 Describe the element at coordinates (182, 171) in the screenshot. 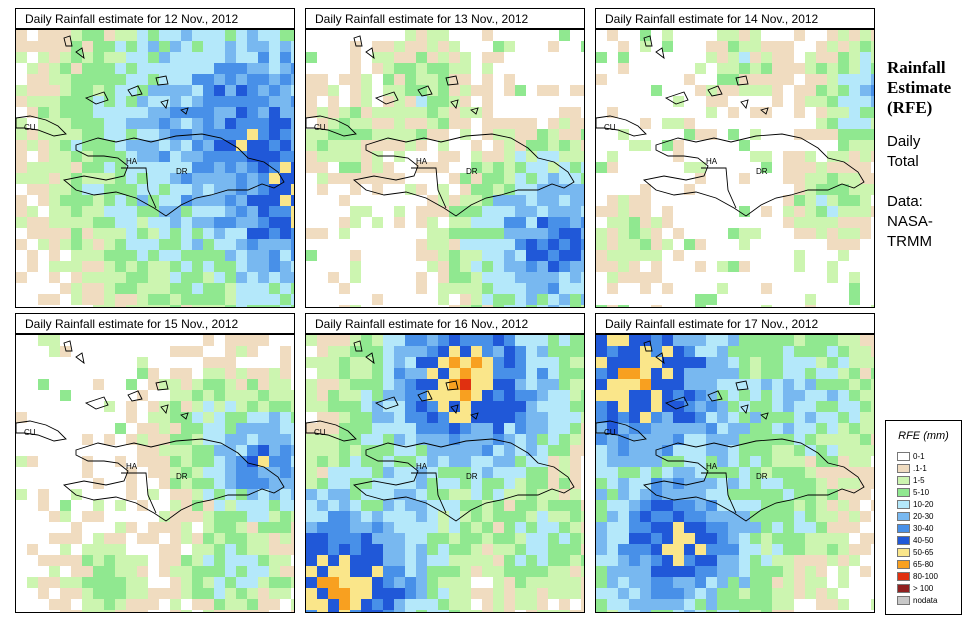

I see `label-dr: DR` at that location.